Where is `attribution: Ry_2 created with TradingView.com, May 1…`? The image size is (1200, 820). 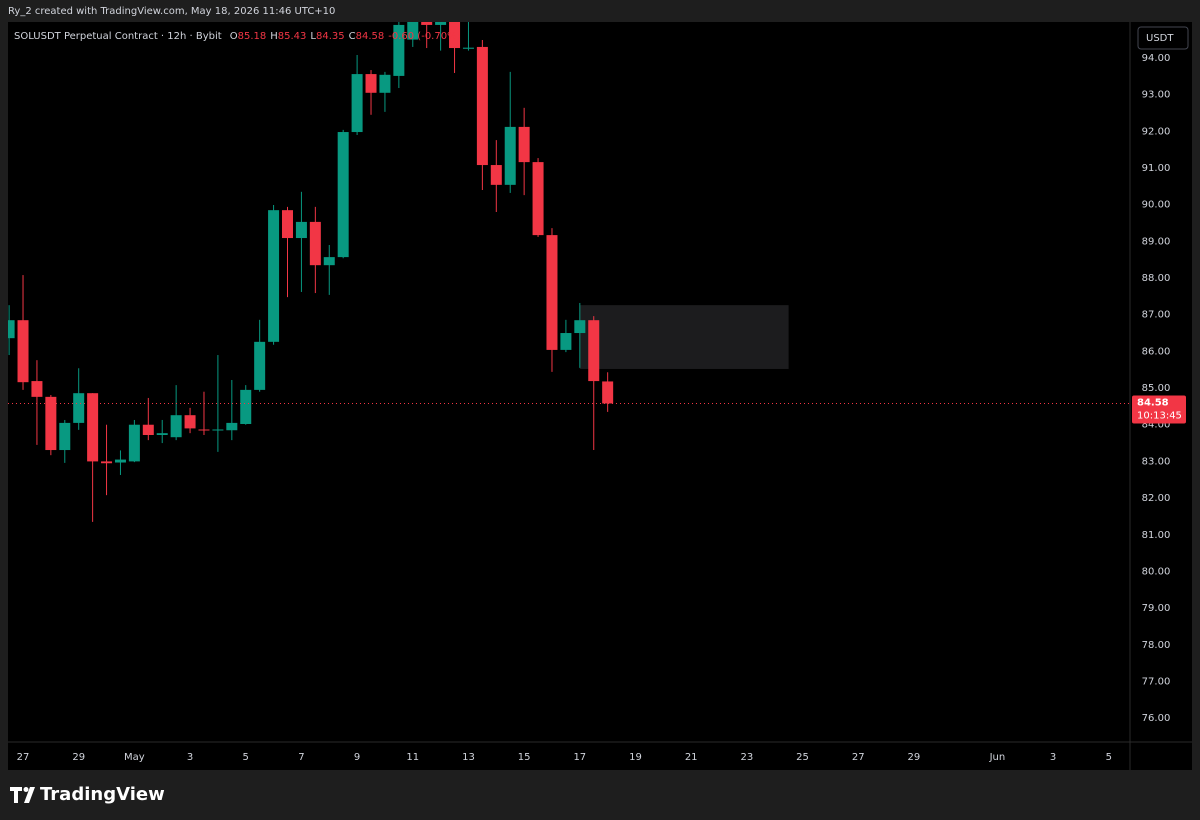 attribution: Ry_2 created with TradingView.com, May 1… is located at coordinates (171, 11).